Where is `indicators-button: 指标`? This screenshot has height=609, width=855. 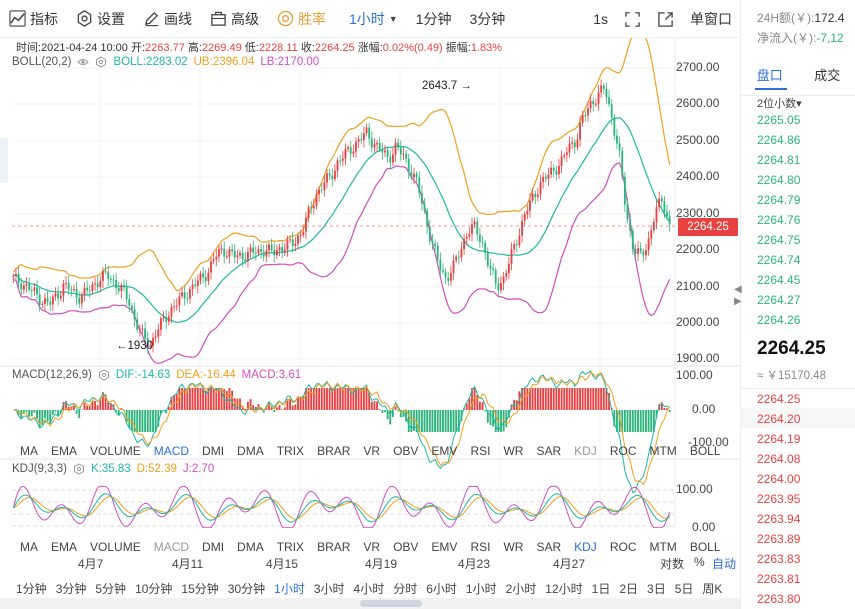
indicators-button: 指标 is located at coordinates (33, 19).